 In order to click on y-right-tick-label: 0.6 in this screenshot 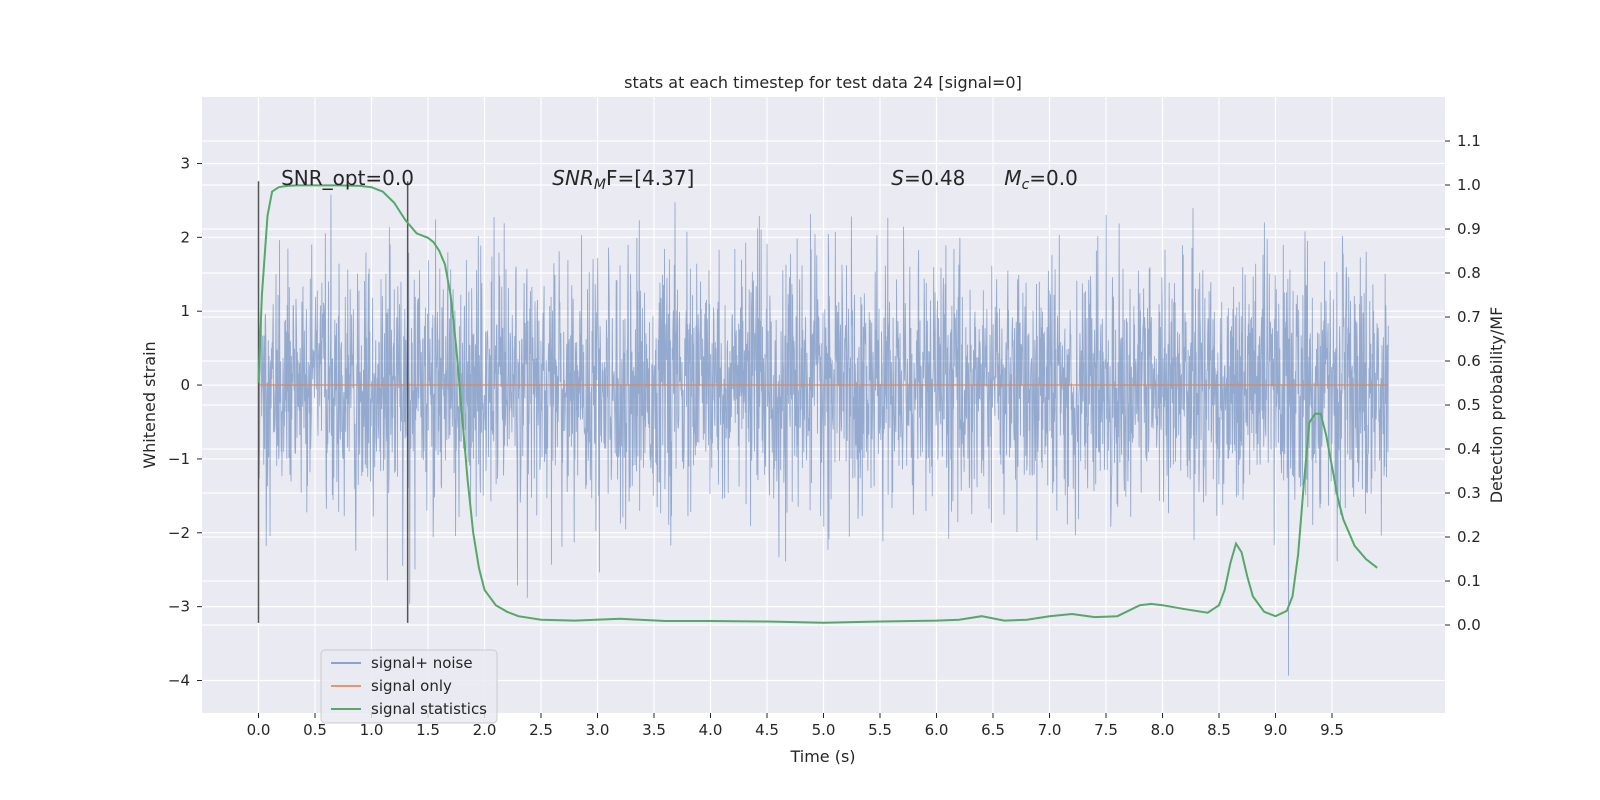, I will do `click(1469, 361)`.